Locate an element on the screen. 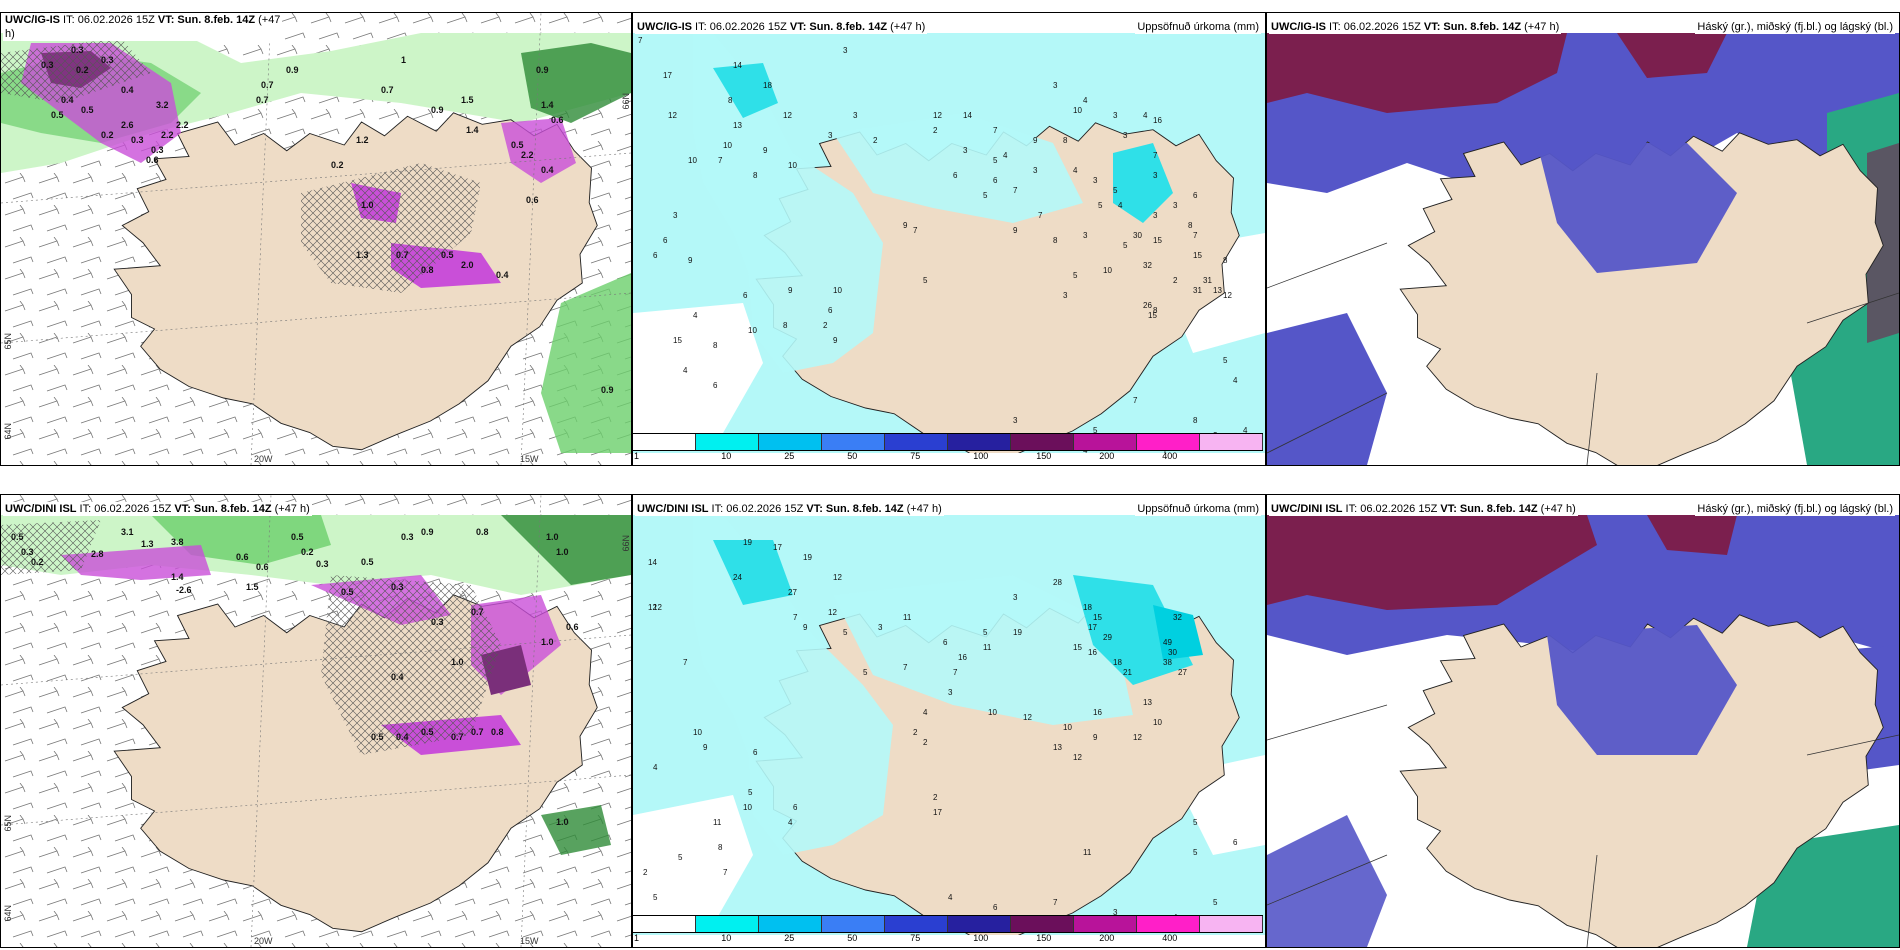 The image size is (1900, 950). precip-value-label: 9 is located at coordinates (690, 260).